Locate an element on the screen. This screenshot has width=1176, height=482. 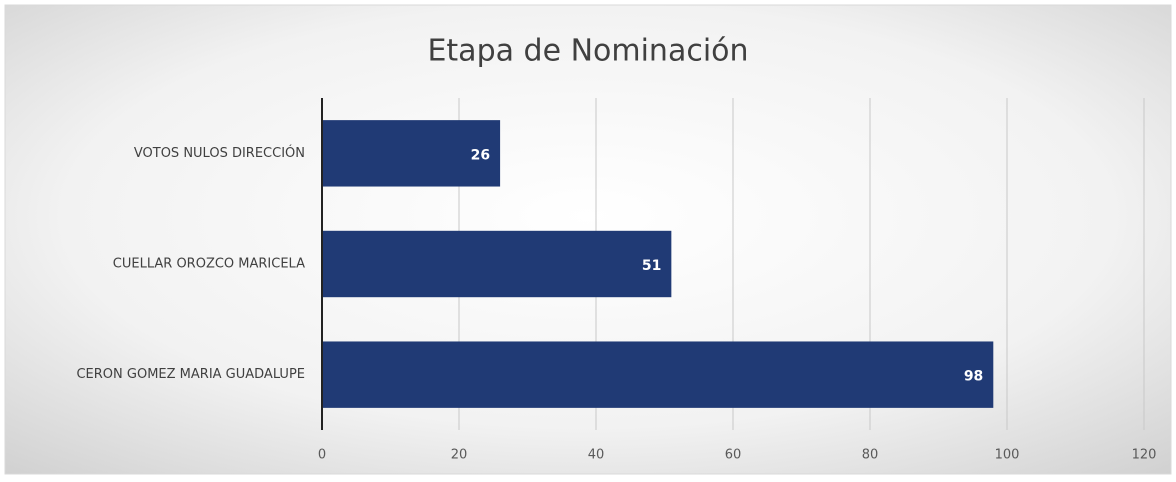
chart-title: Etapa de Nominación is located at coordinates (587, 51).